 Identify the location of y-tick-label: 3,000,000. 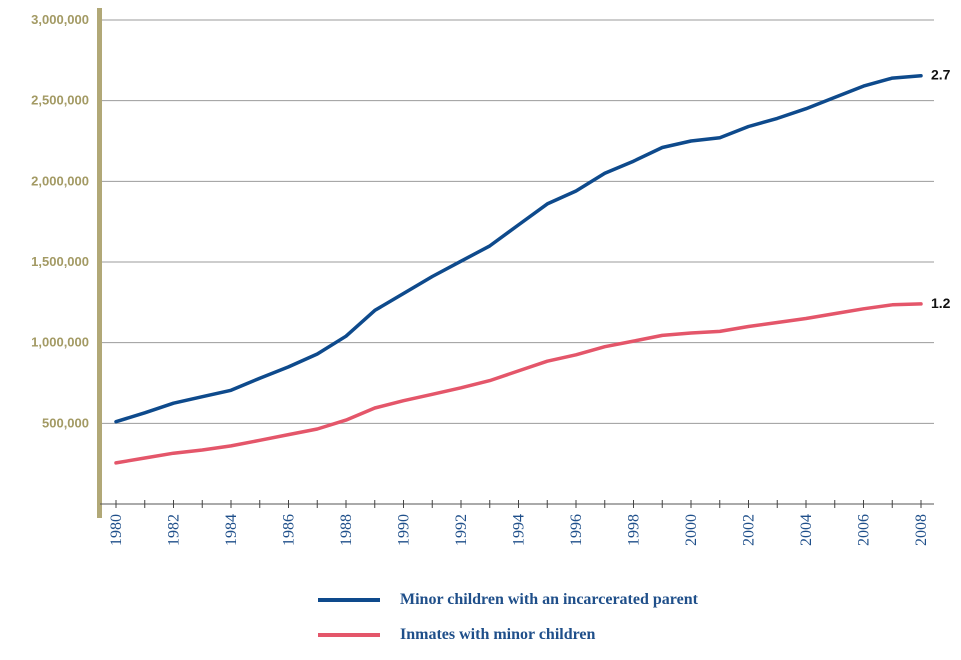
(60, 19).